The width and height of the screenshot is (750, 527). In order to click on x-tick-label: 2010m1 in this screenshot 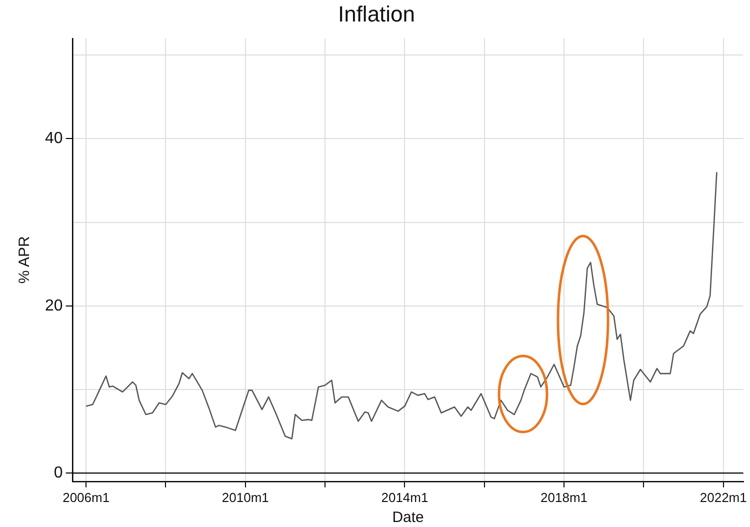, I will do `click(245, 497)`.